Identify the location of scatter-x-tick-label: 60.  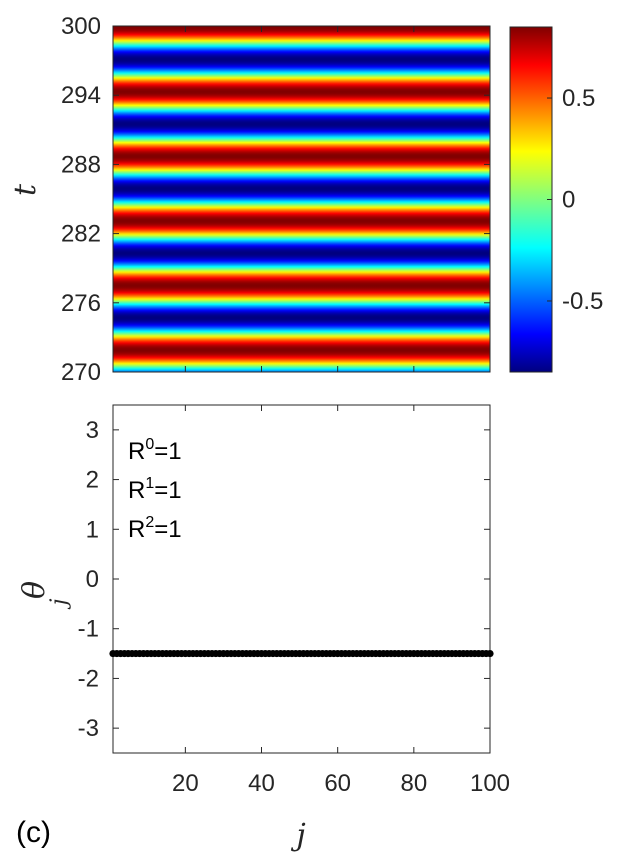
(337, 783).